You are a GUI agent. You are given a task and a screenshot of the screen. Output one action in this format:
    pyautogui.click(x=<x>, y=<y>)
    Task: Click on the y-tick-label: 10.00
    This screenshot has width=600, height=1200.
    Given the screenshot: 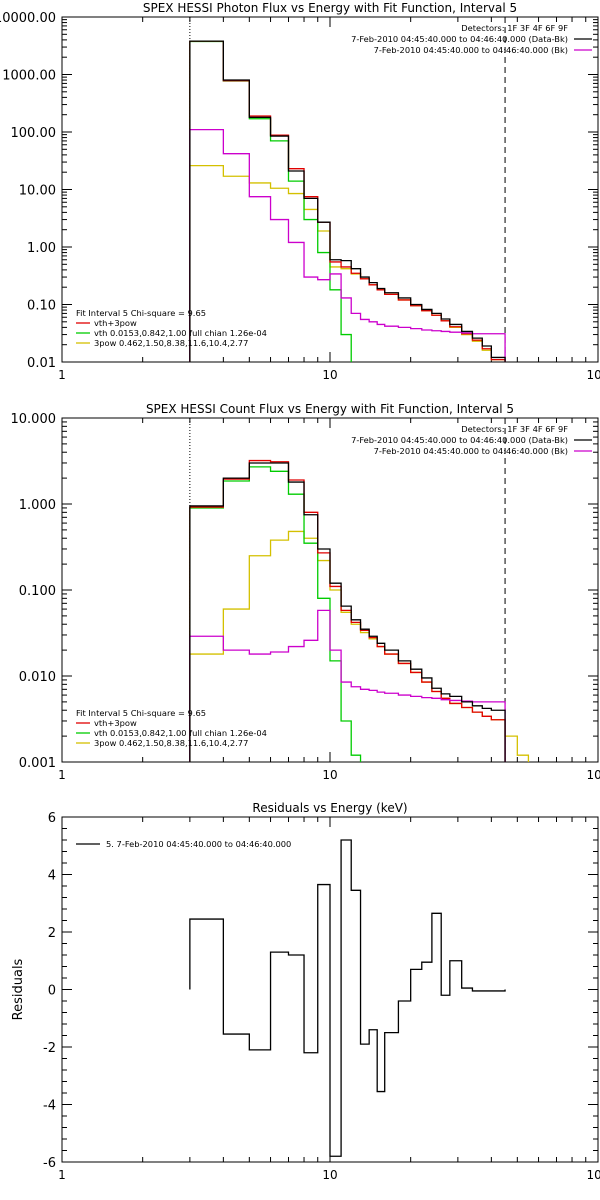 What is the action you would take?
    pyautogui.click(x=37, y=191)
    